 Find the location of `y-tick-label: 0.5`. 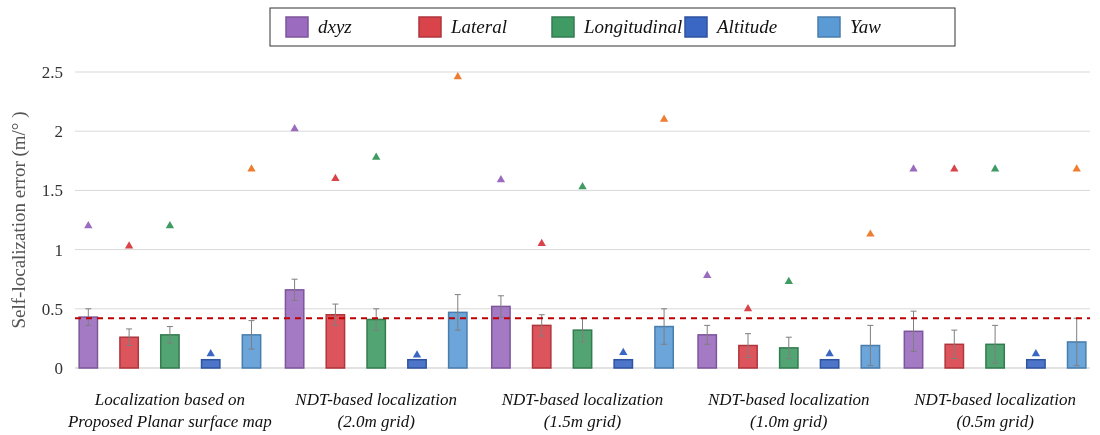

y-tick-label: 0.5 is located at coordinates (52, 309).